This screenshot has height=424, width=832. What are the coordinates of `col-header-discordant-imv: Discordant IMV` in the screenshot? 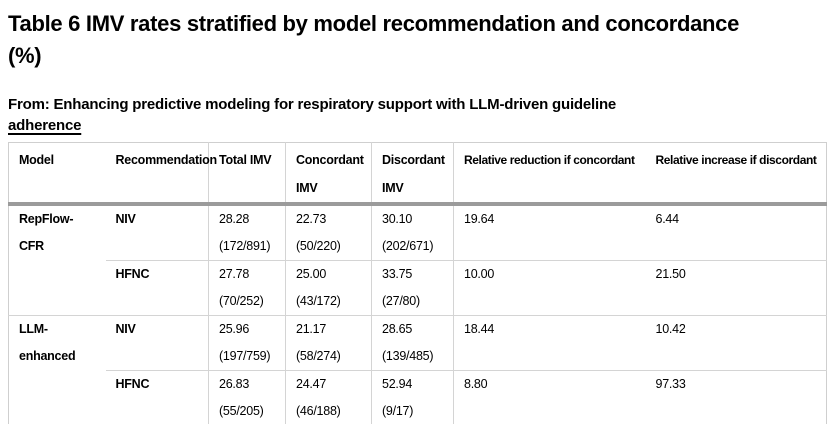 It's located at (412, 174).